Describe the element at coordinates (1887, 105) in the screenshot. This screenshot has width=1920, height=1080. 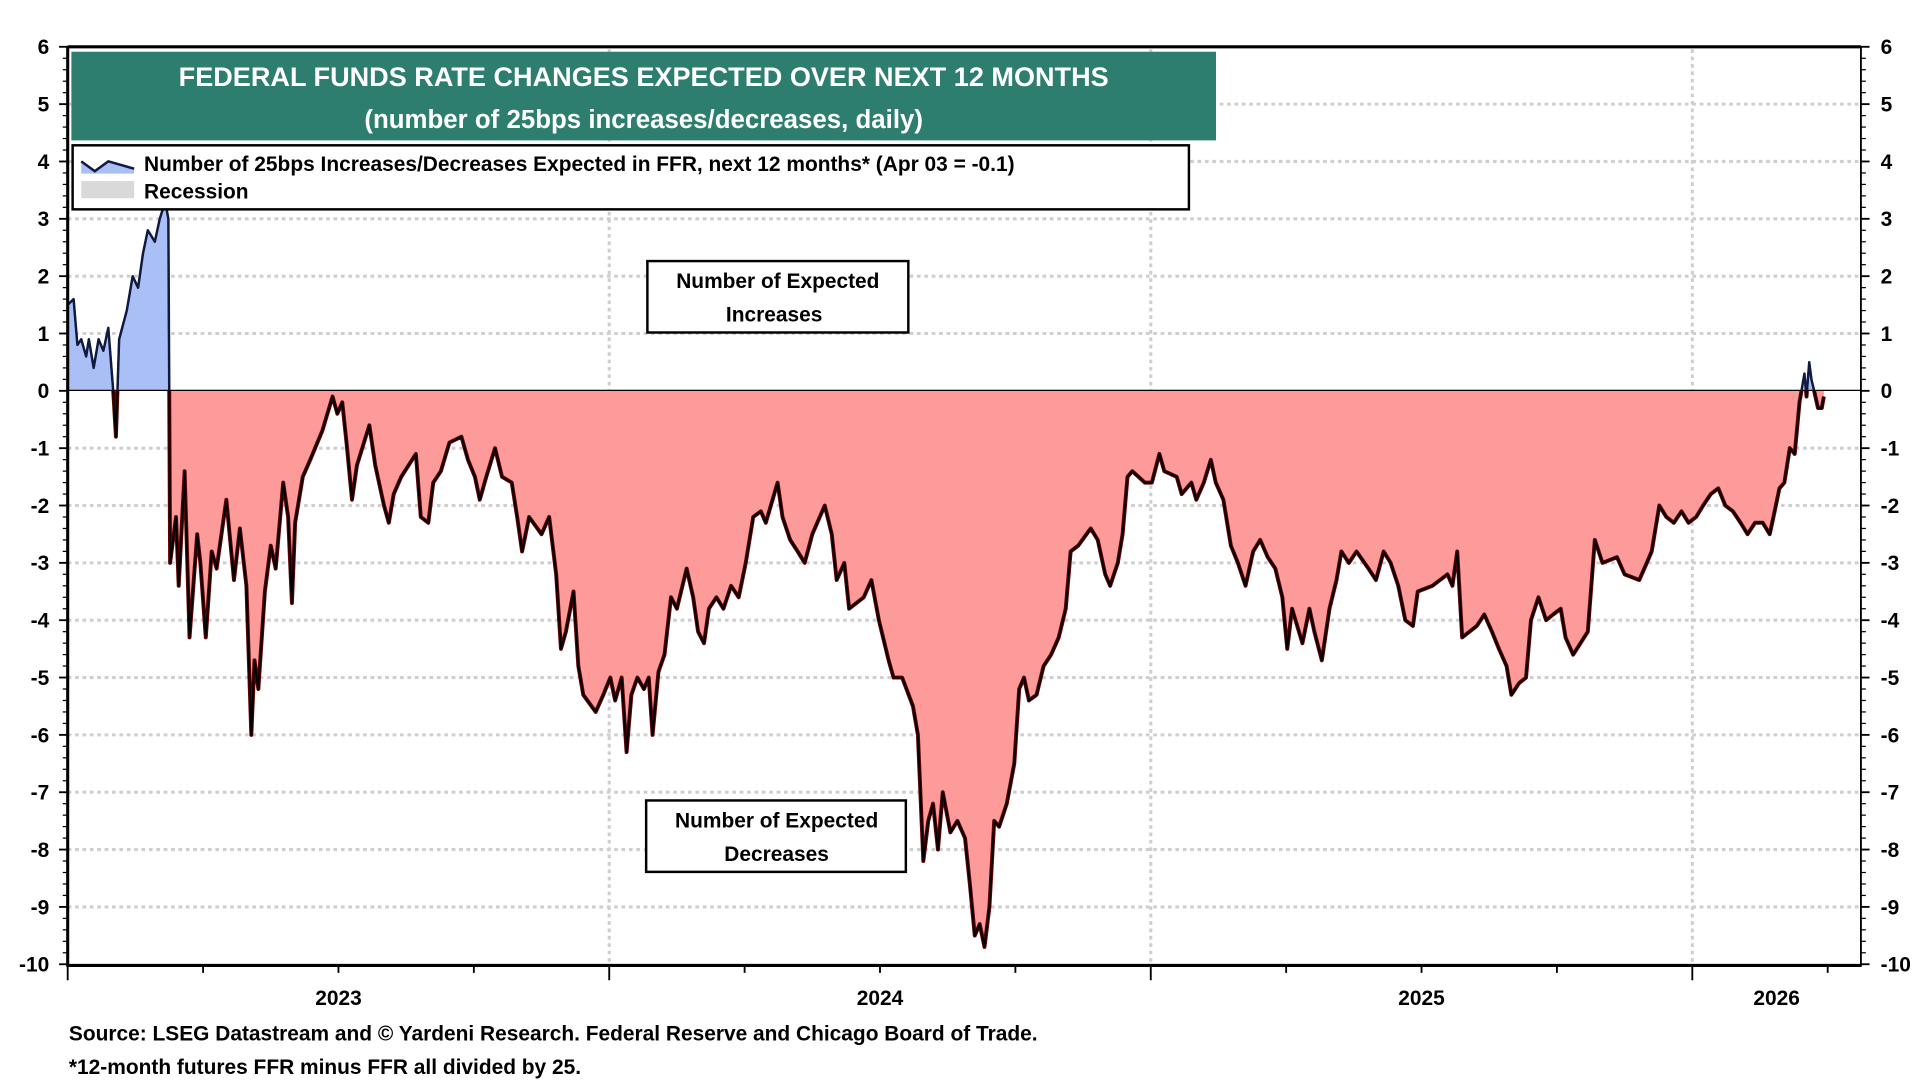
I see `y-tick-label-right: 5` at that location.